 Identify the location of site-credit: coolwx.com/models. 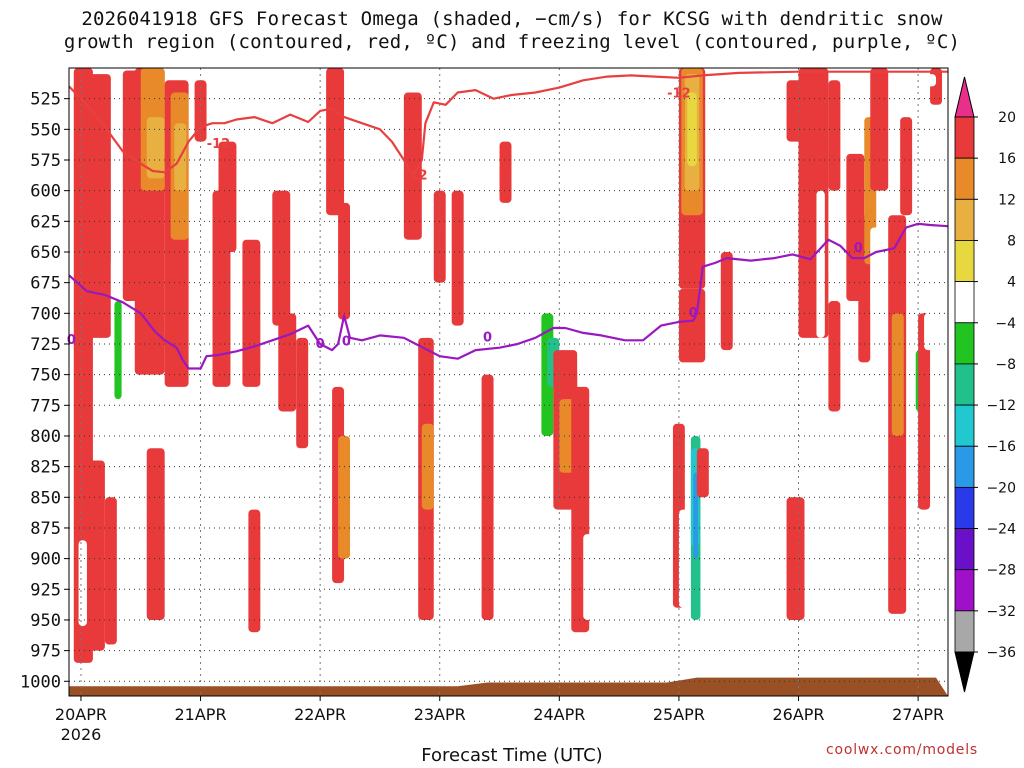
(902, 750).